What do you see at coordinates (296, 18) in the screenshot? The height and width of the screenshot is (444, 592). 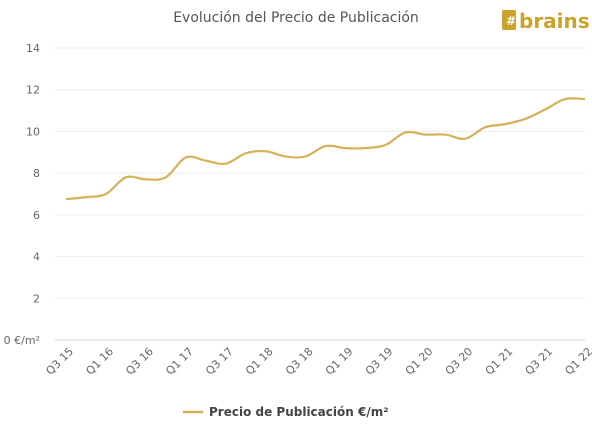 I see `chart-title: Evolución del Precio de Publicación` at bounding box center [296, 18].